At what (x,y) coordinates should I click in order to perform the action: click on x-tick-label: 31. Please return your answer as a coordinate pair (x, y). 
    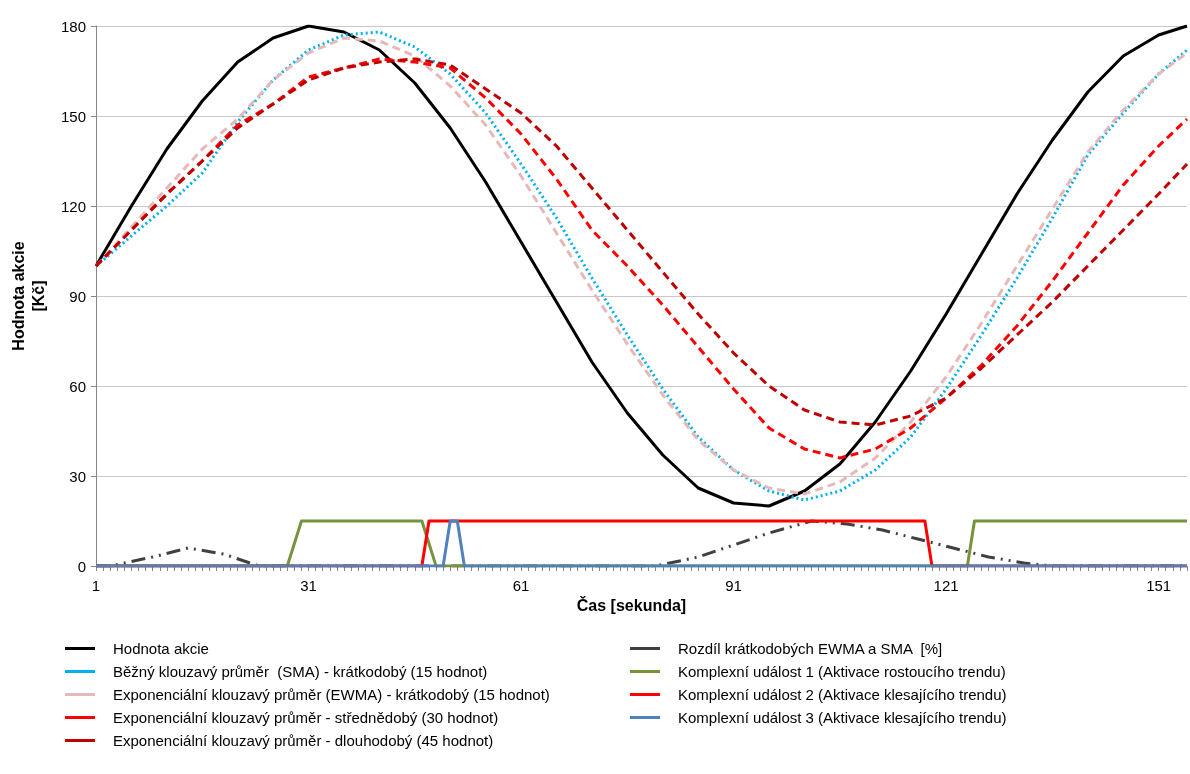
    Looking at the image, I should click on (308, 585).